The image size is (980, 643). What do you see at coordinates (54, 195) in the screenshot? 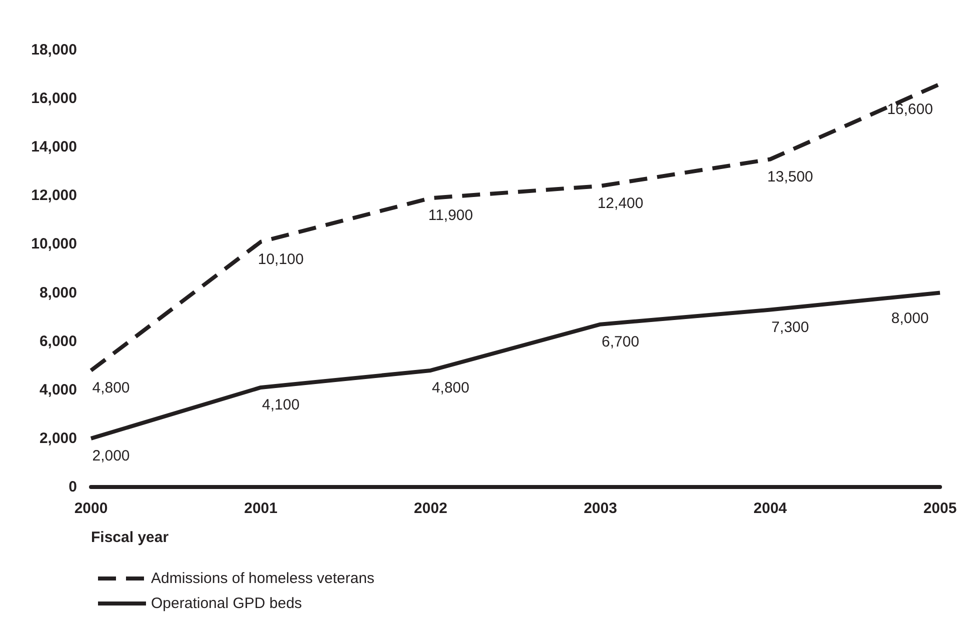
I see `y-tick-label: 12,000` at bounding box center [54, 195].